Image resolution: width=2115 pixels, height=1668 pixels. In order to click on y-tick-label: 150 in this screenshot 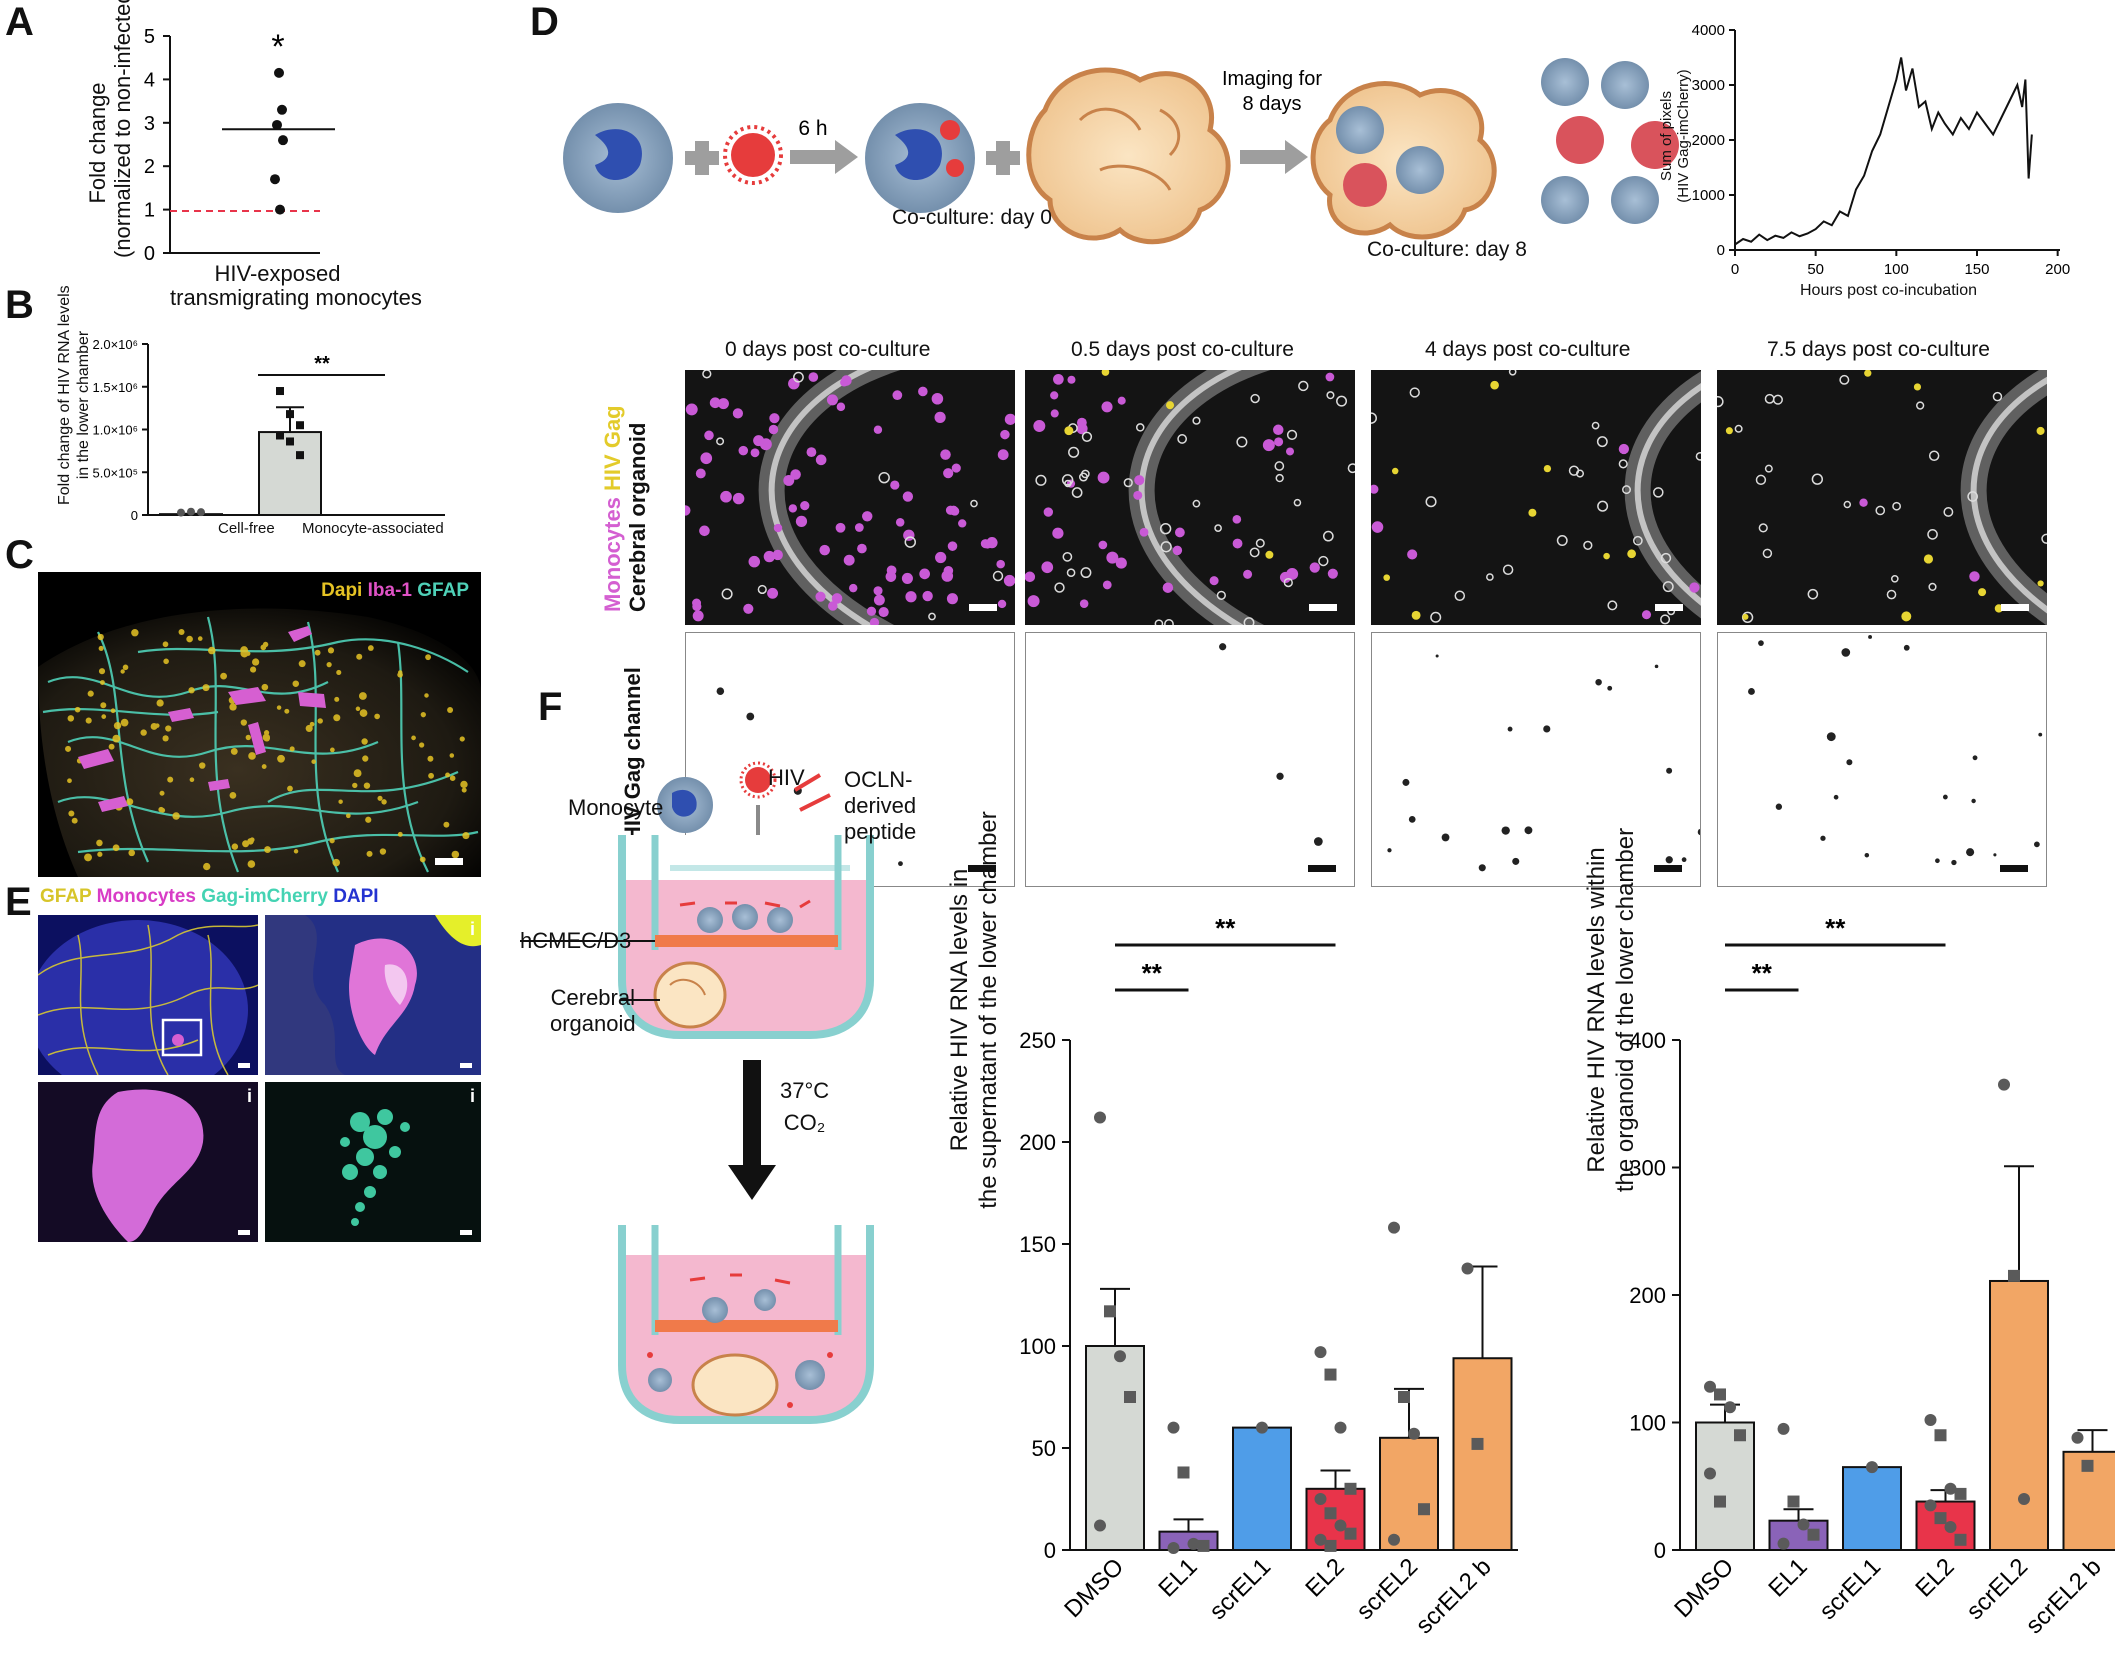, I will do `click(1037, 1244)`.